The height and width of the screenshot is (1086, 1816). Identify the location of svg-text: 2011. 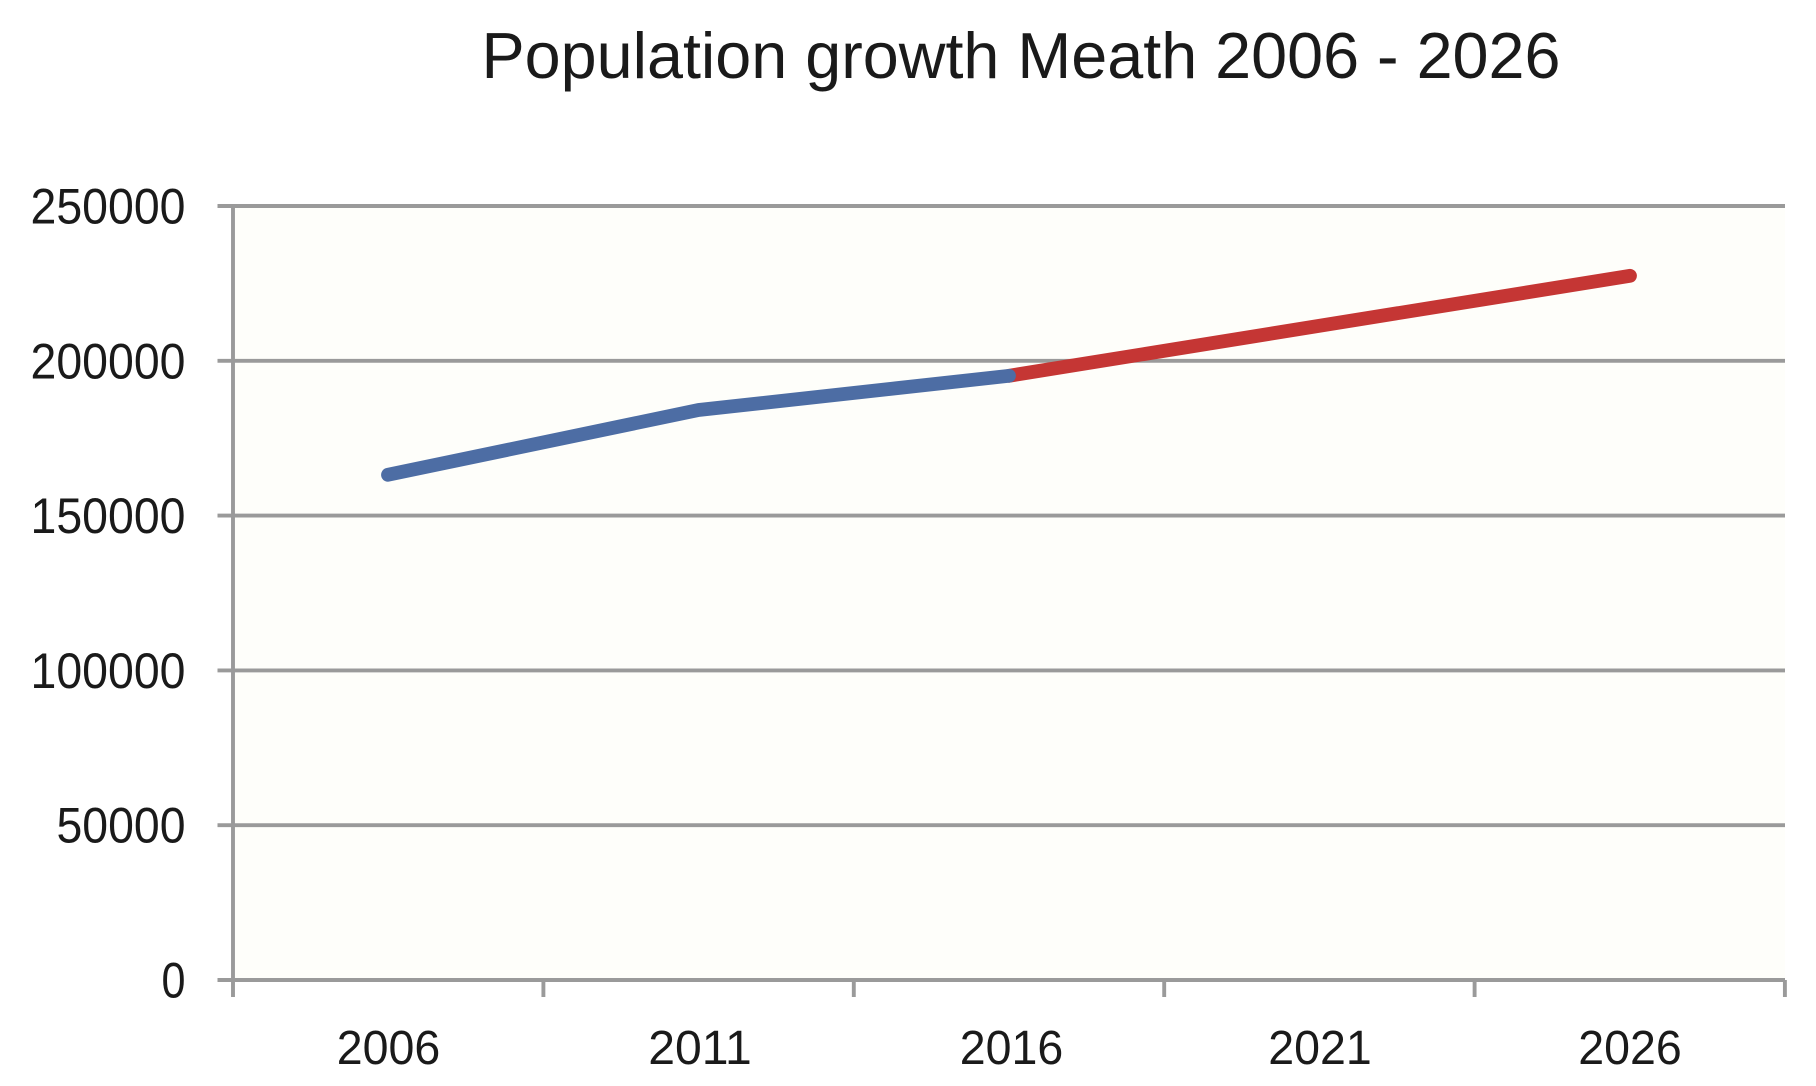
(700, 1048).